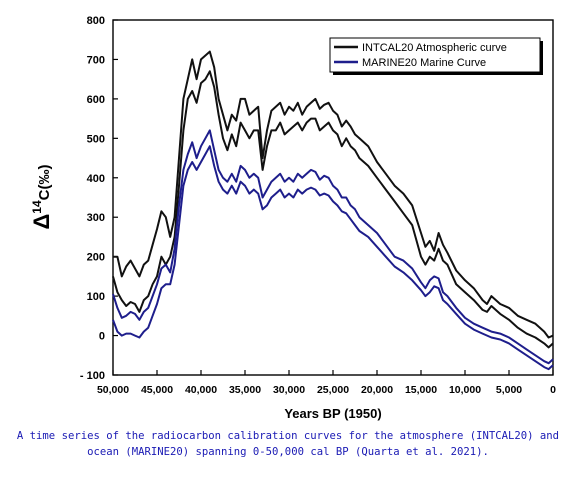  Describe the element at coordinates (96, 297) in the screenshot. I see `y-tick-label: 100` at that location.